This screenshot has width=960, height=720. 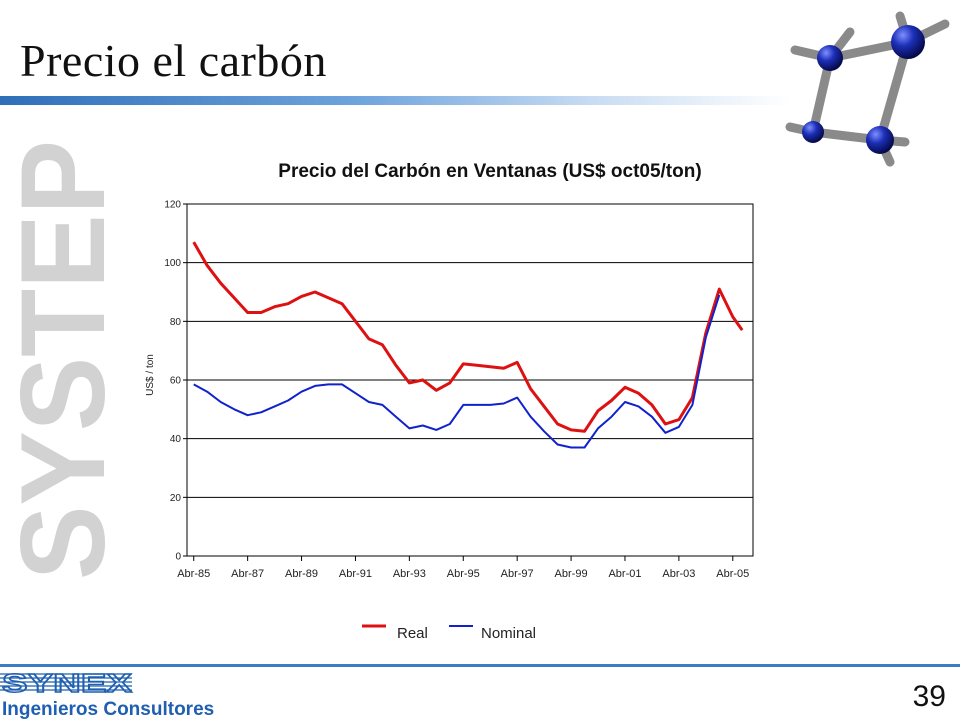 I want to click on footer-line, so click(x=480, y=665).